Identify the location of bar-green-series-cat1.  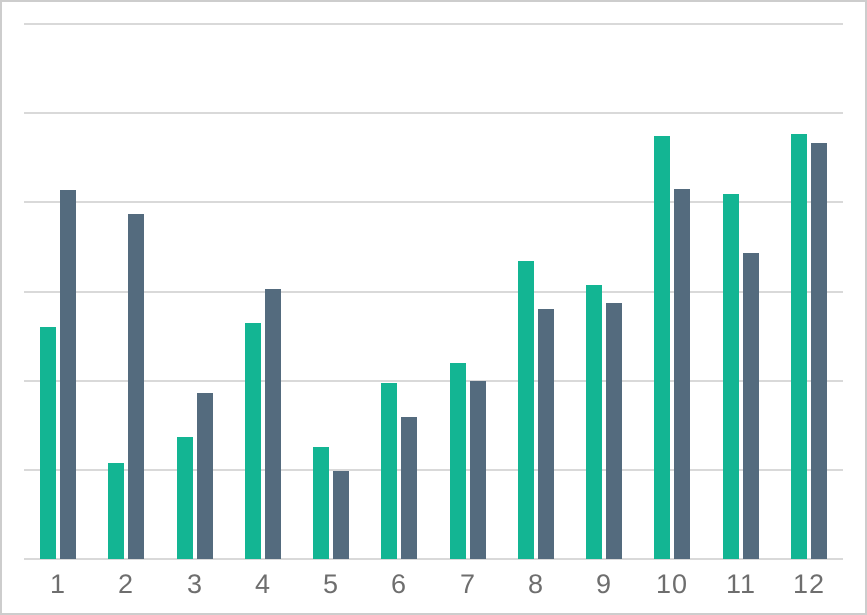
(48, 443).